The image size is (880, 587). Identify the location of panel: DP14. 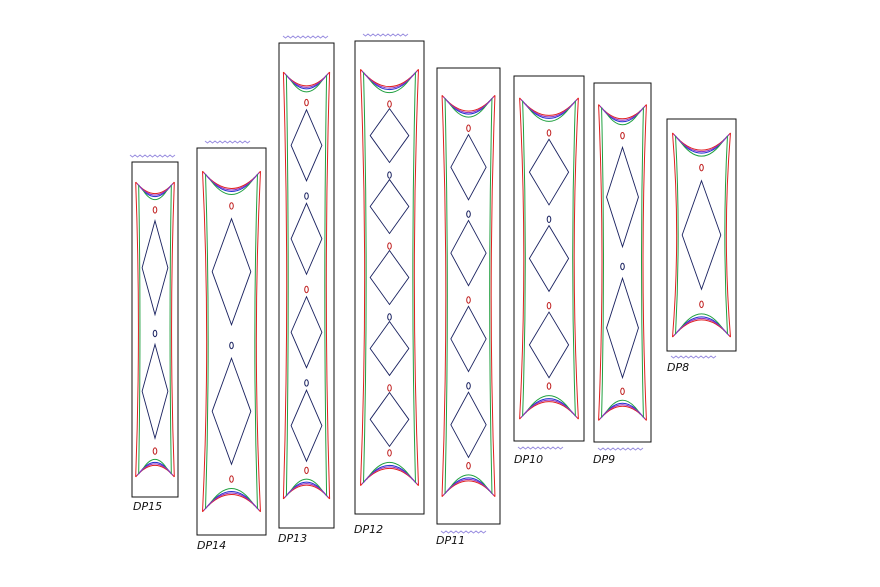
(231, 346).